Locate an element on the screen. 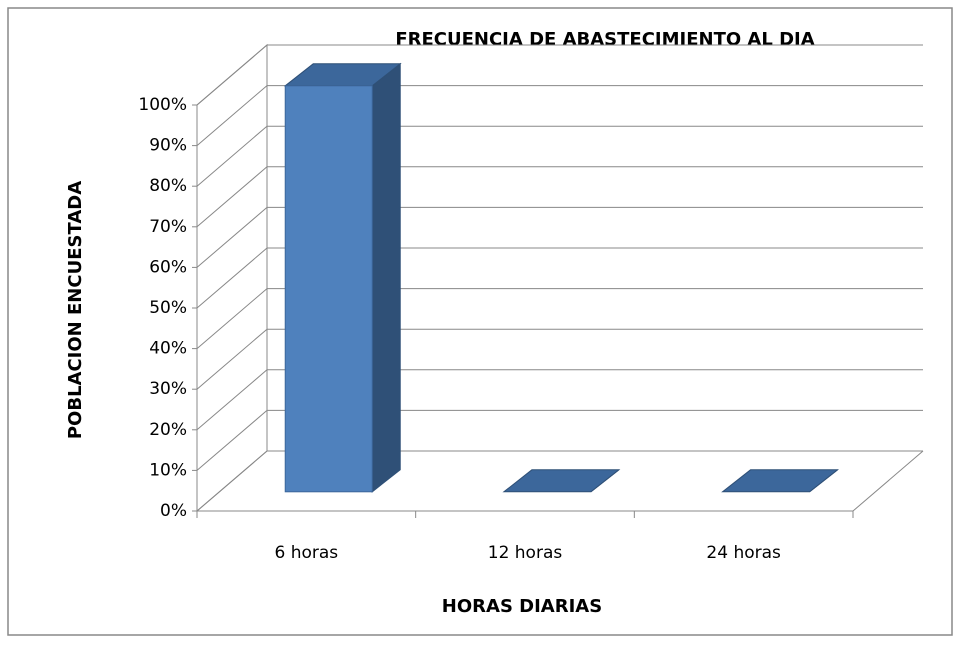 This screenshot has height=648, width=963. chart-title: FRECUENCIA DE ABASTECIMIENTO AL DIA is located at coordinates (604, 39).